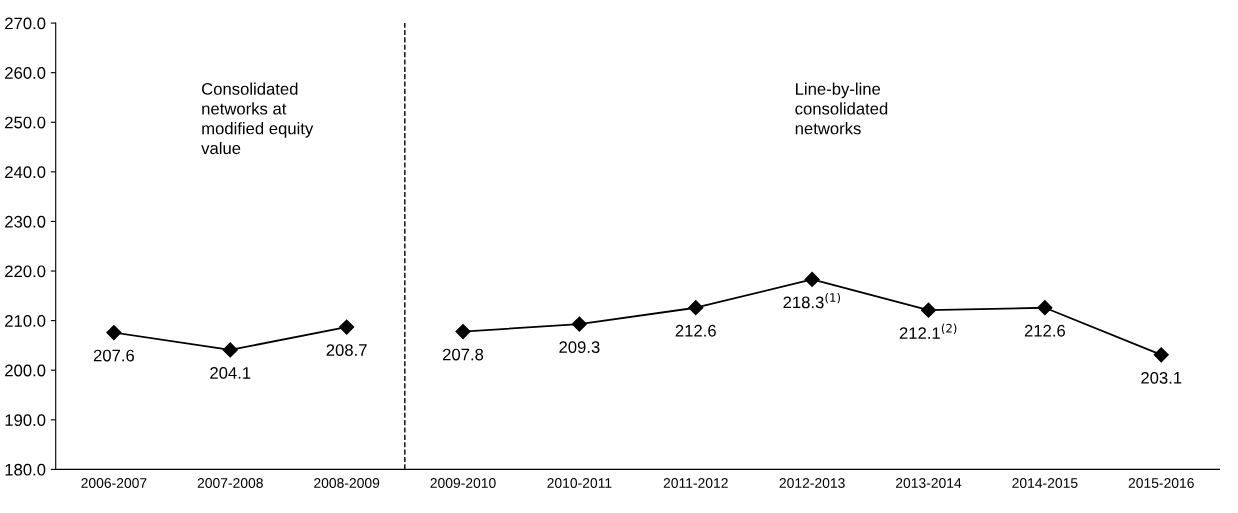  I want to click on data-label: 218.3$^{(1)}$, so click(812, 300).